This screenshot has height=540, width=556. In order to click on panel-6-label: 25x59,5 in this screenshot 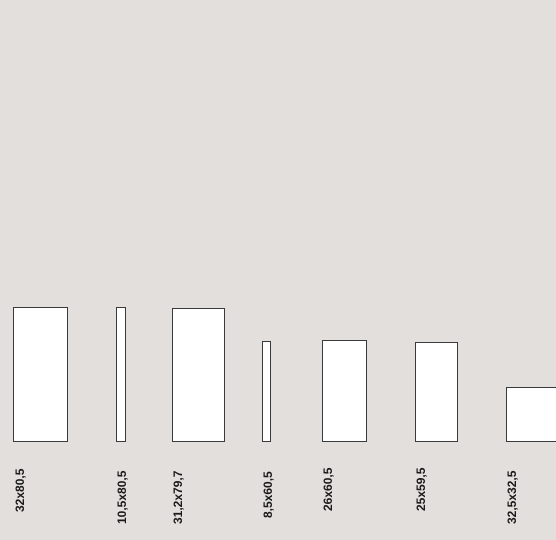, I will do `click(421, 489)`.